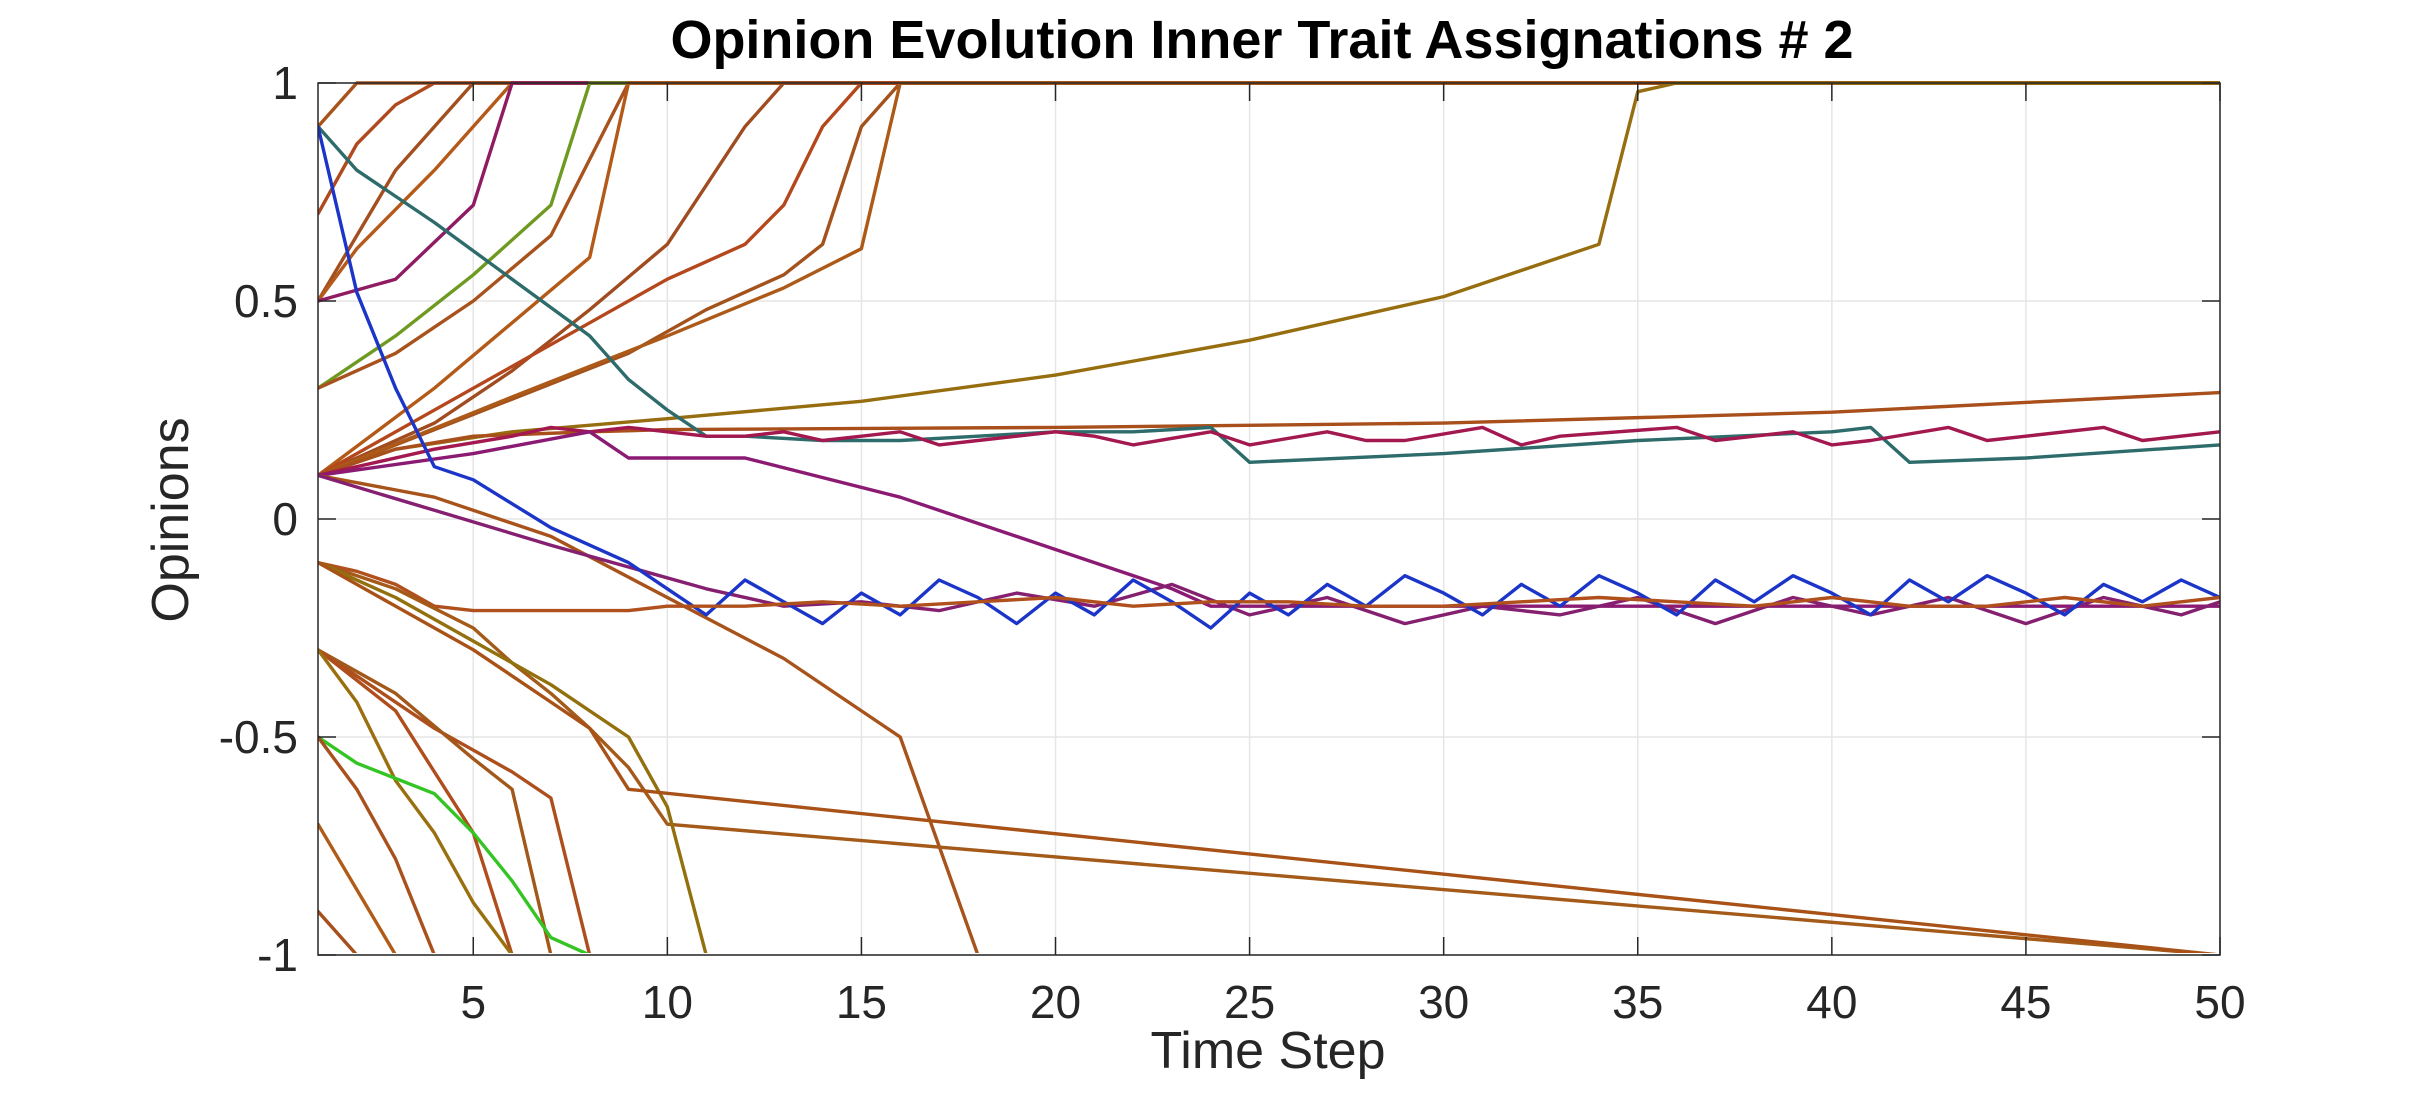  I want to click on x-tick-label: 40, so click(1831, 1002).